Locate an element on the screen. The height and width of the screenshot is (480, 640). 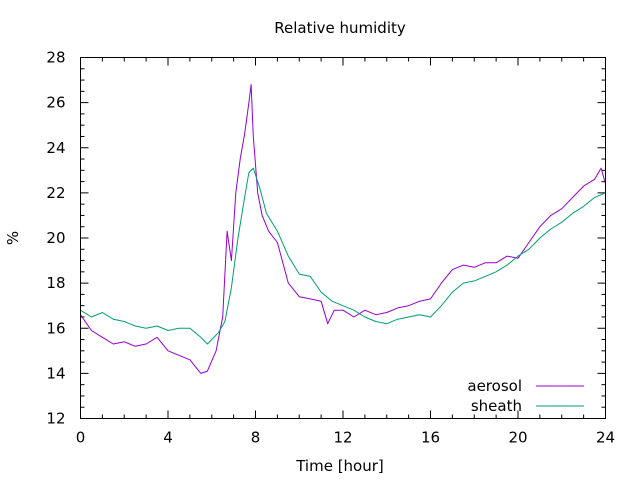
y-tick-label-24: 24 is located at coordinates (55, 148).